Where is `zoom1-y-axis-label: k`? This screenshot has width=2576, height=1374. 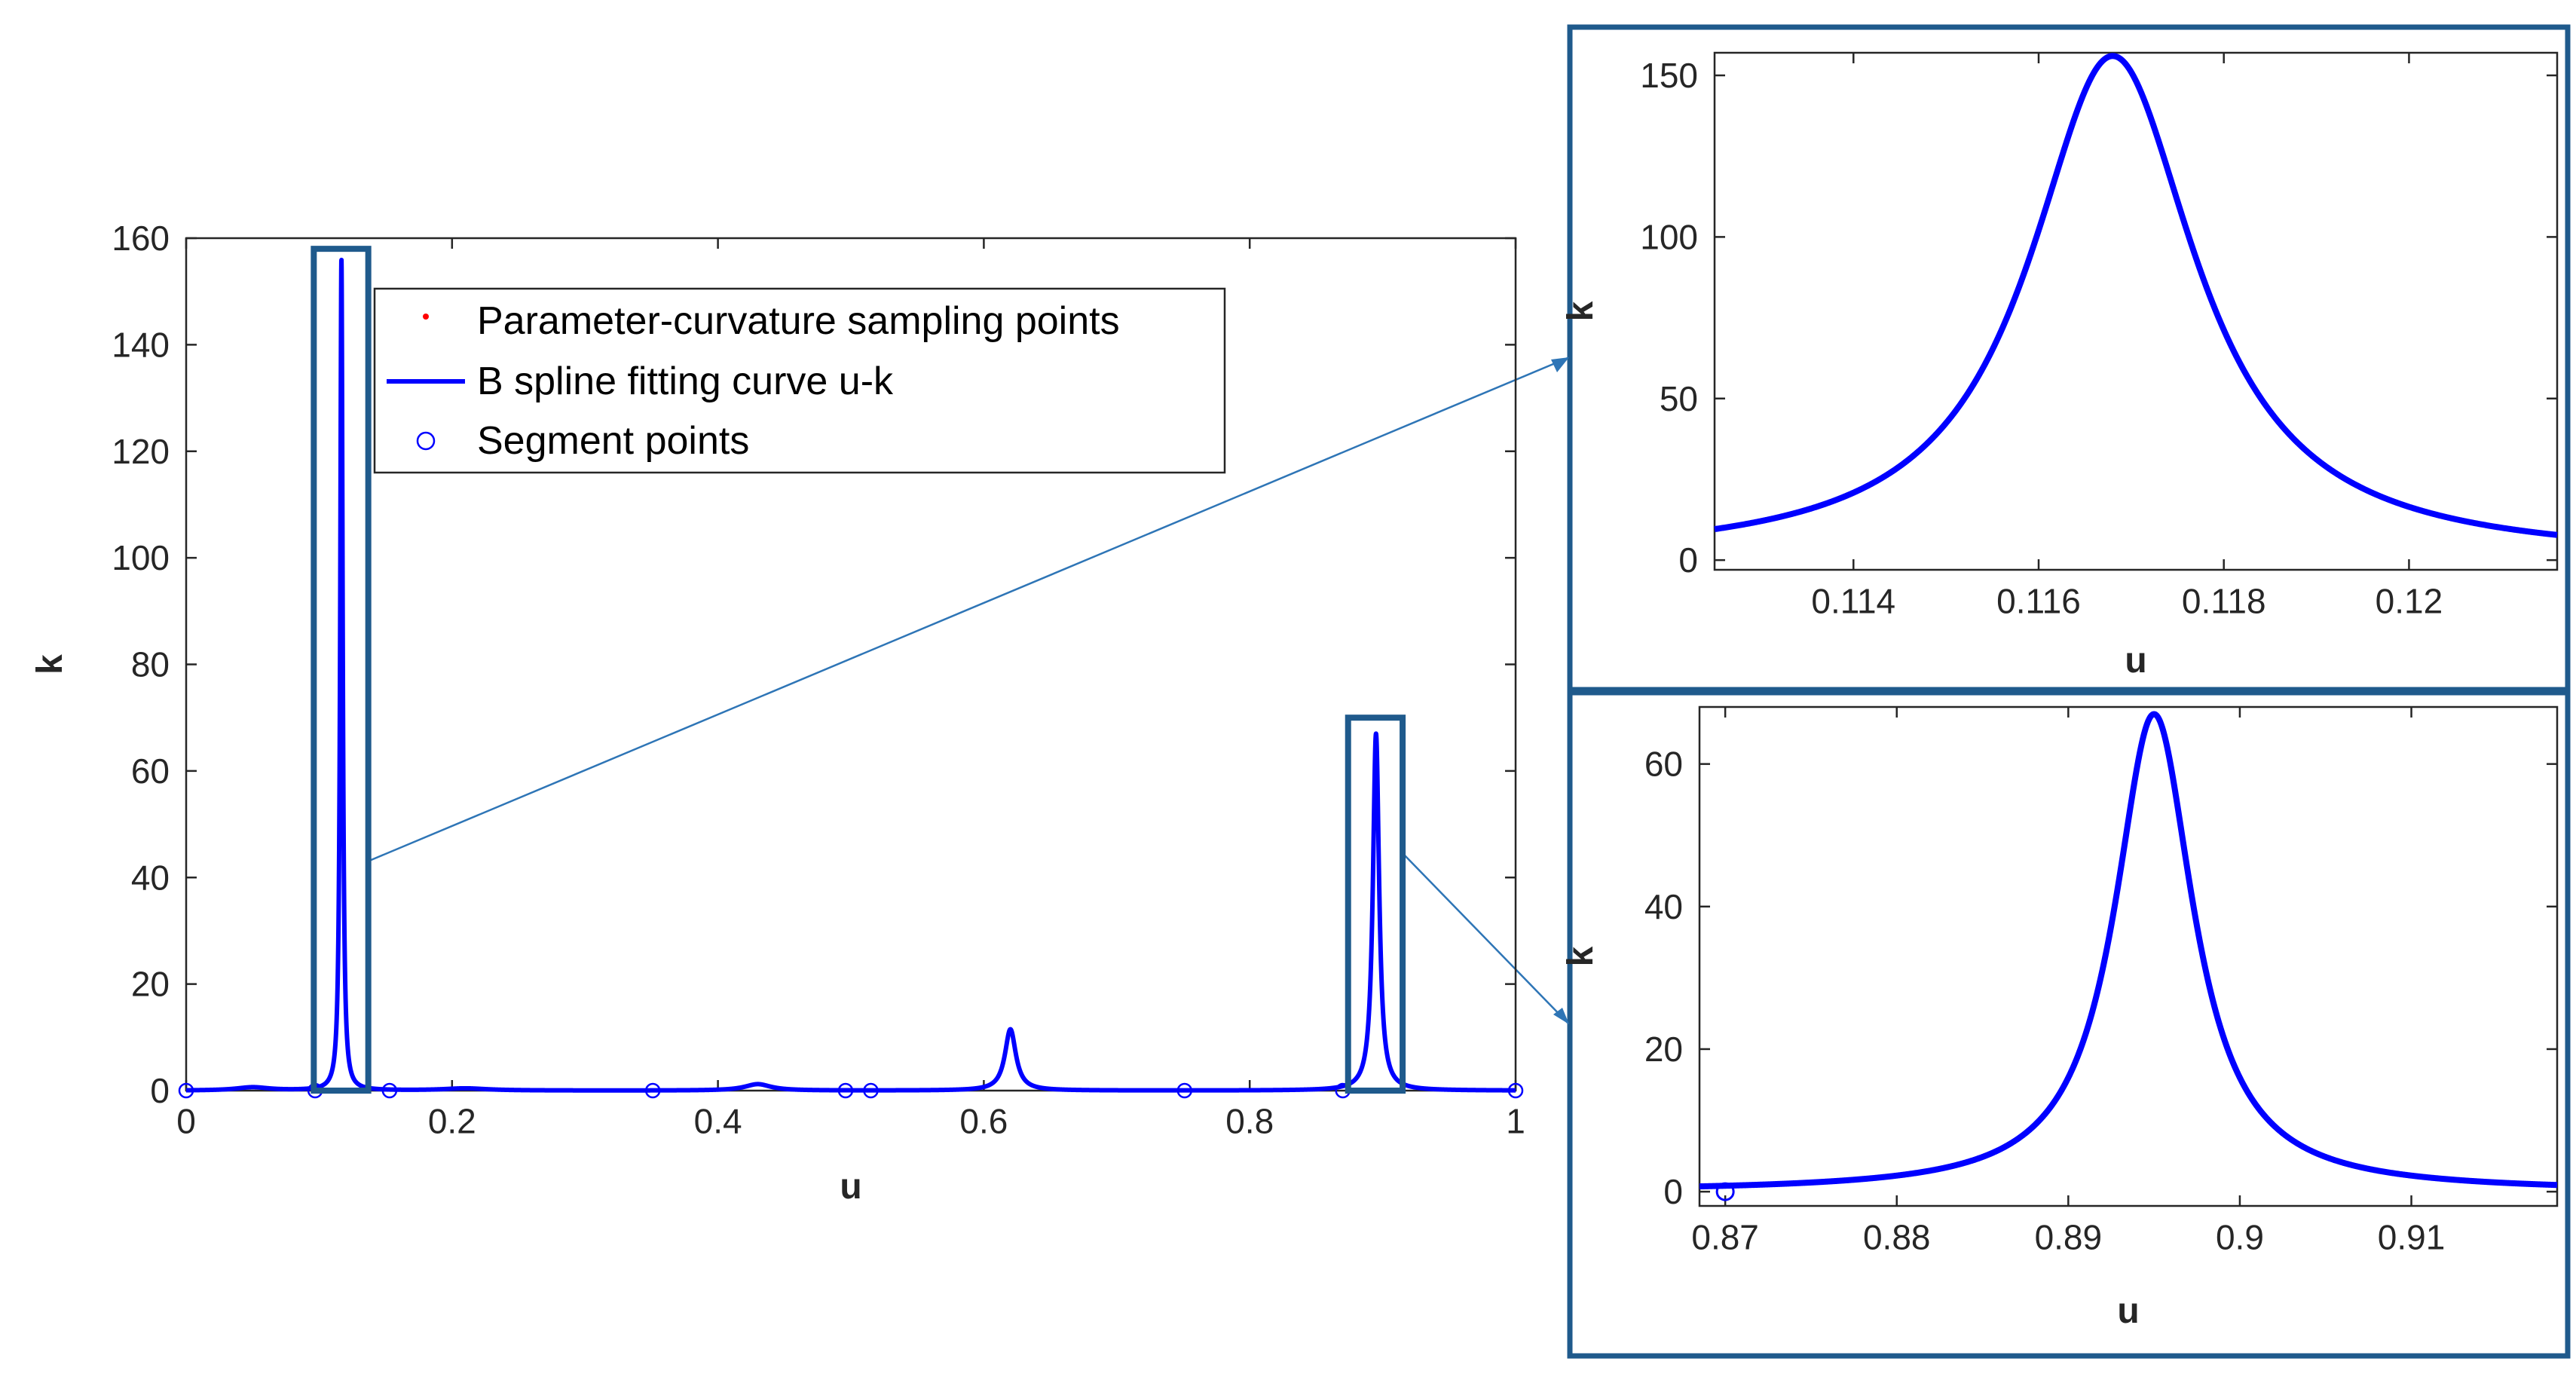
zoom1-y-axis-label: k is located at coordinates (1581, 311).